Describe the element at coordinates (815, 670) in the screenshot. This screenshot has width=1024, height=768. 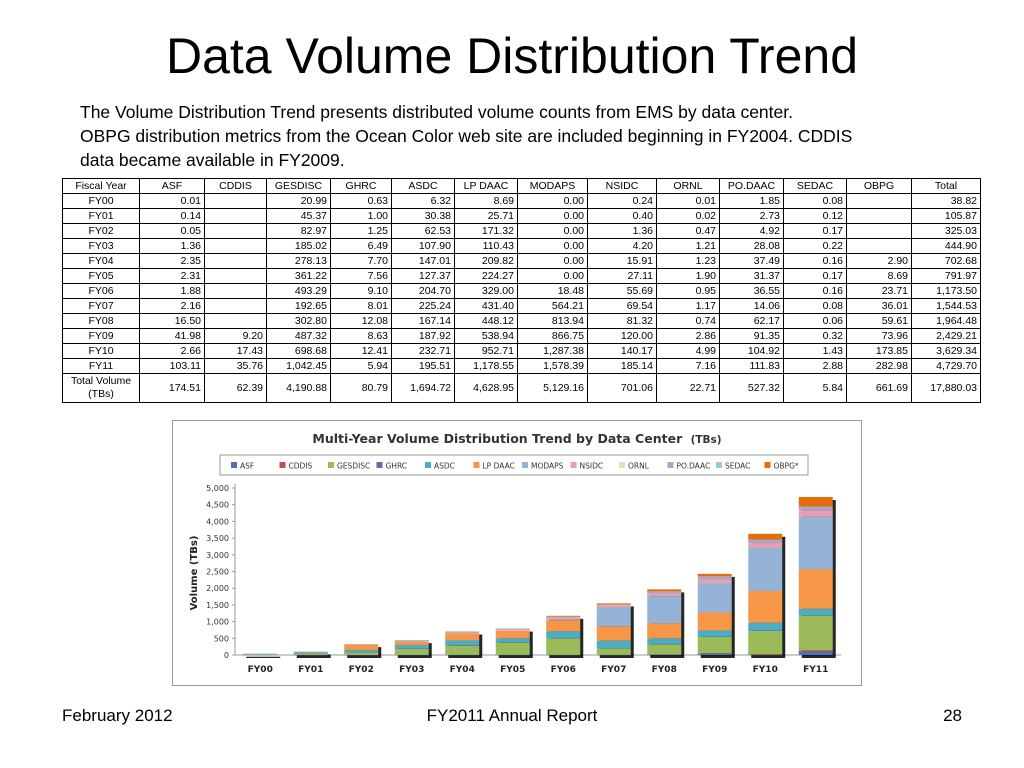
I see `x-tick-label: FY11` at that location.